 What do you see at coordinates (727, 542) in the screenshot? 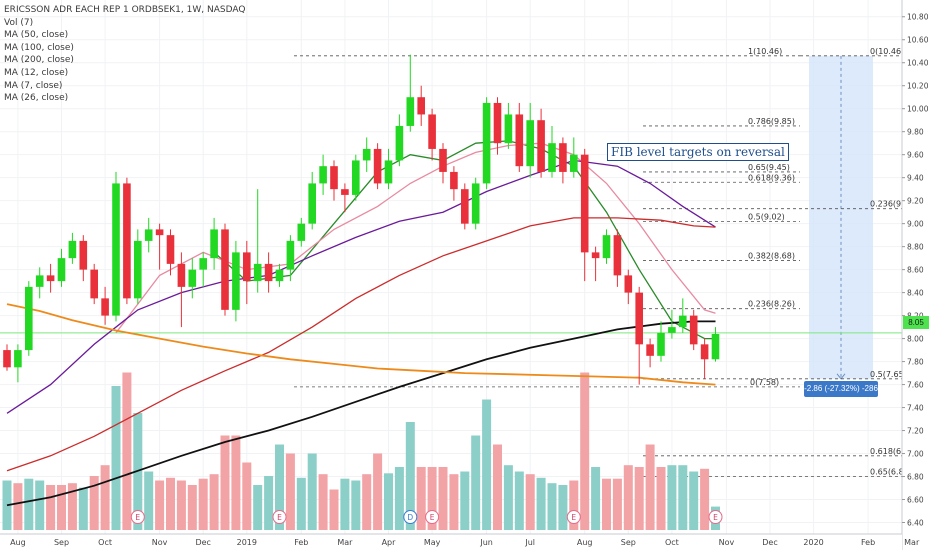
I see `time-tick-15: Nov` at bounding box center [727, 542].